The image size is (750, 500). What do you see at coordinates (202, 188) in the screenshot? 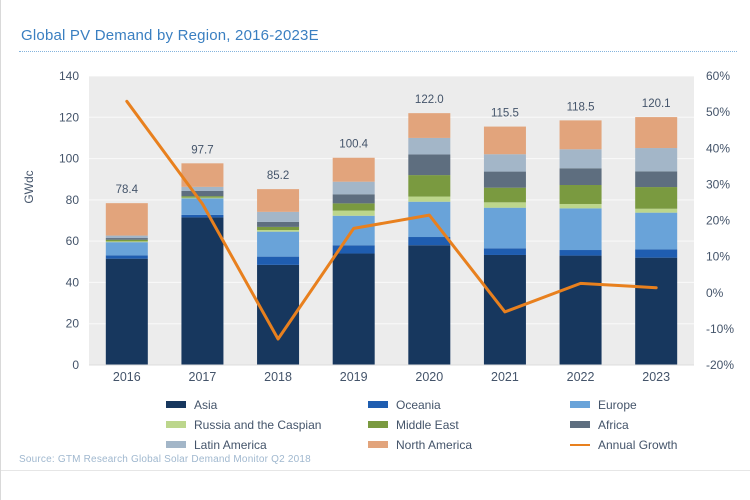
I see `bar-segment-latin-america-2017` at bounding box center [202, 188].